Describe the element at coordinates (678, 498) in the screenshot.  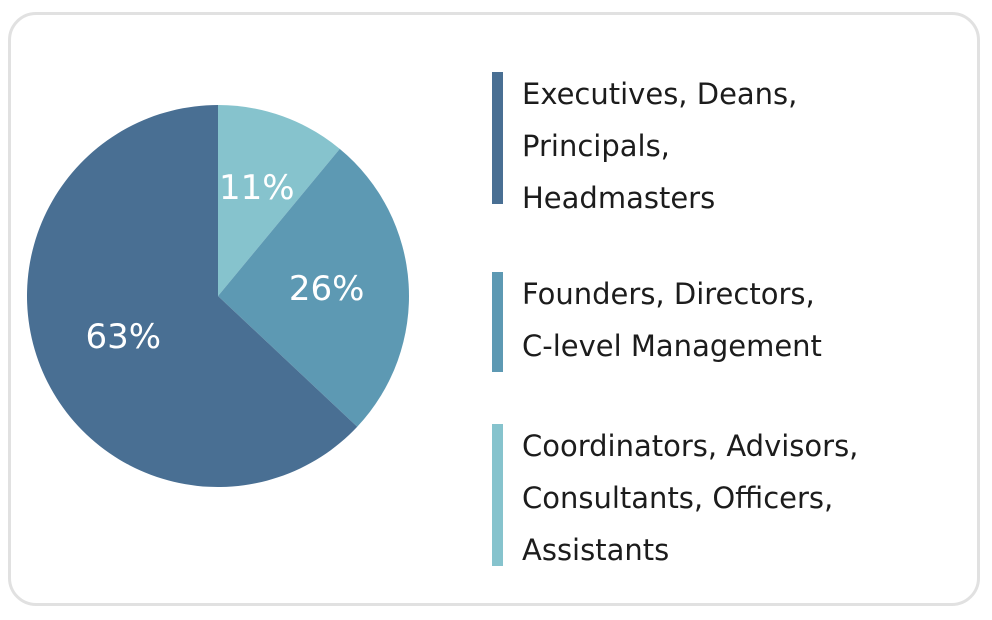
I see `legend-label-line: Consultants, Officers,` at that location.